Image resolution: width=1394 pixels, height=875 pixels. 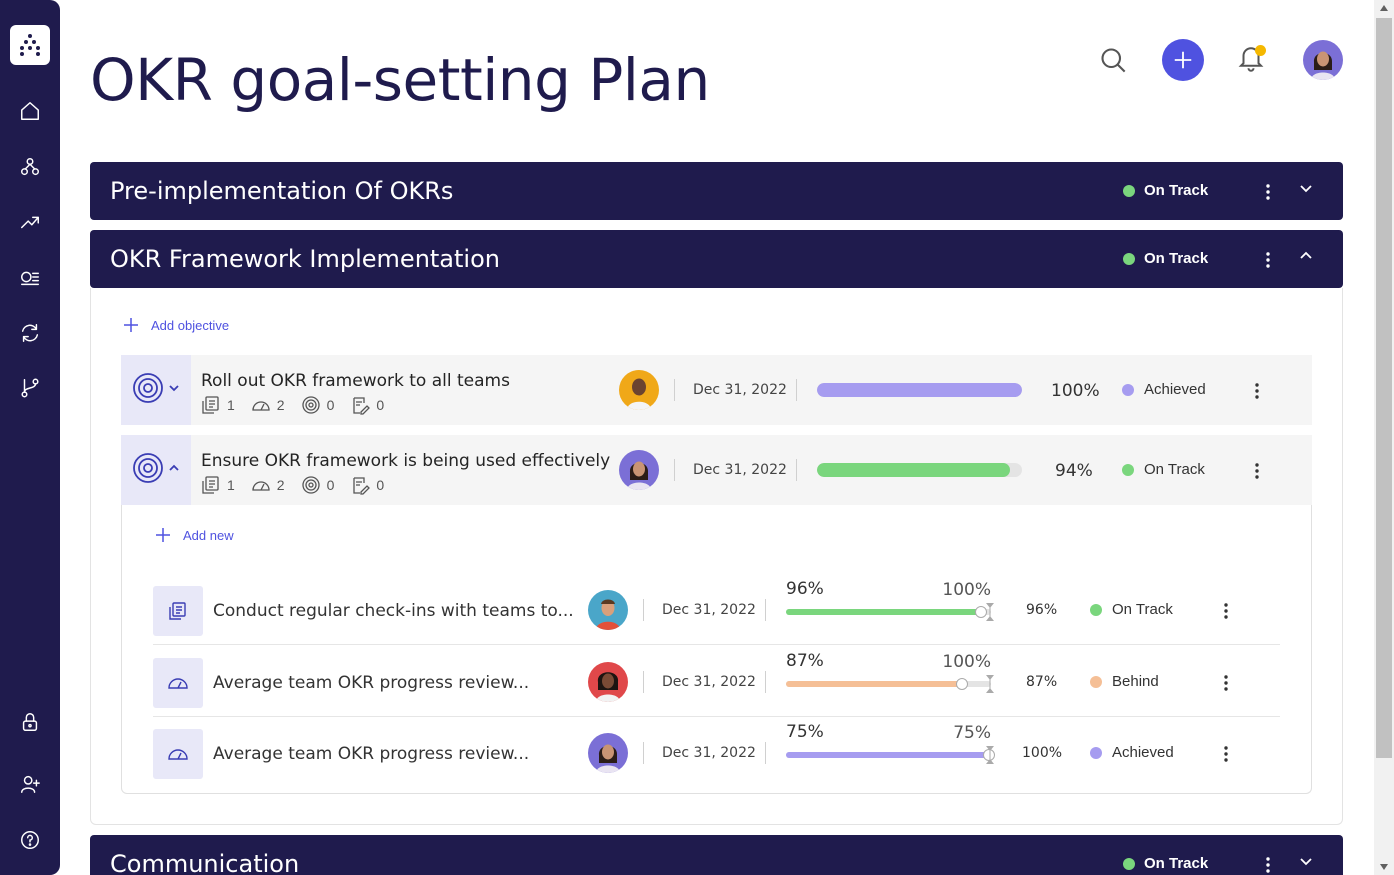 I want to click on progress-percent: 94%, so click(x=1074, y=471).